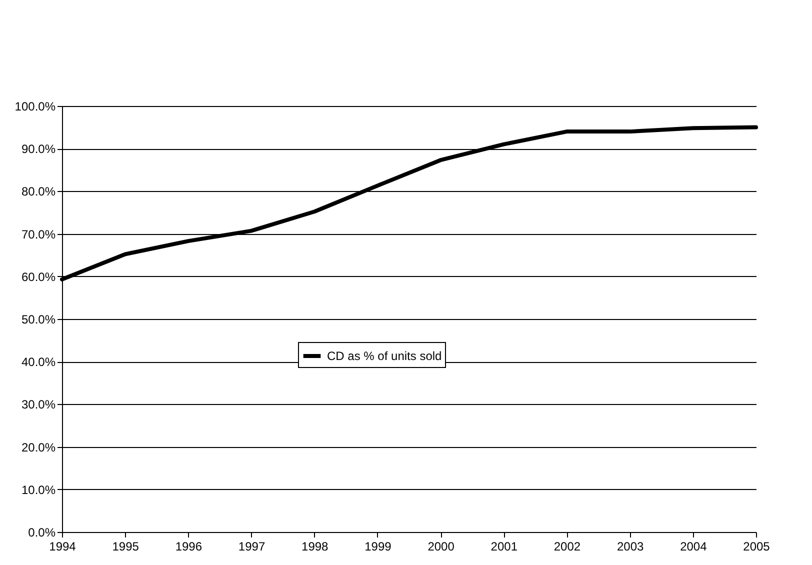 Image resolution: width=812 pixels, height=565 pixels. Describe the element at coordinates (38, 405) in the screenshot. I see `y-tick-label: 30.0%` at that location.